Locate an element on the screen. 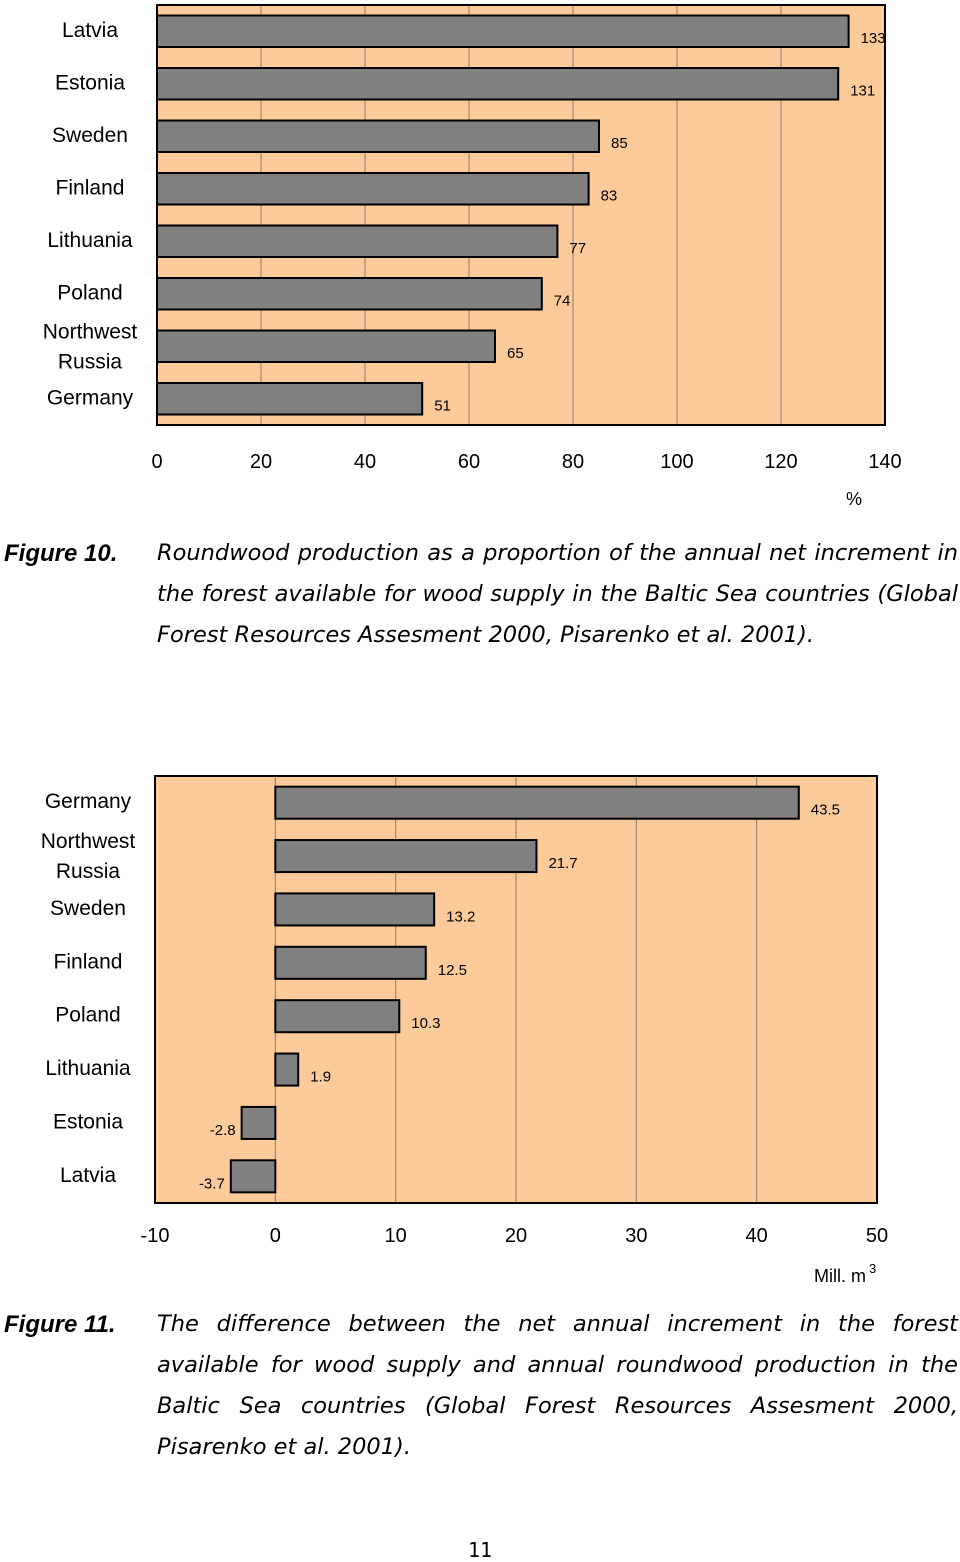 This screenshot has width=960, height=1562. data-label: 77 is located at coordinates (577, 248).